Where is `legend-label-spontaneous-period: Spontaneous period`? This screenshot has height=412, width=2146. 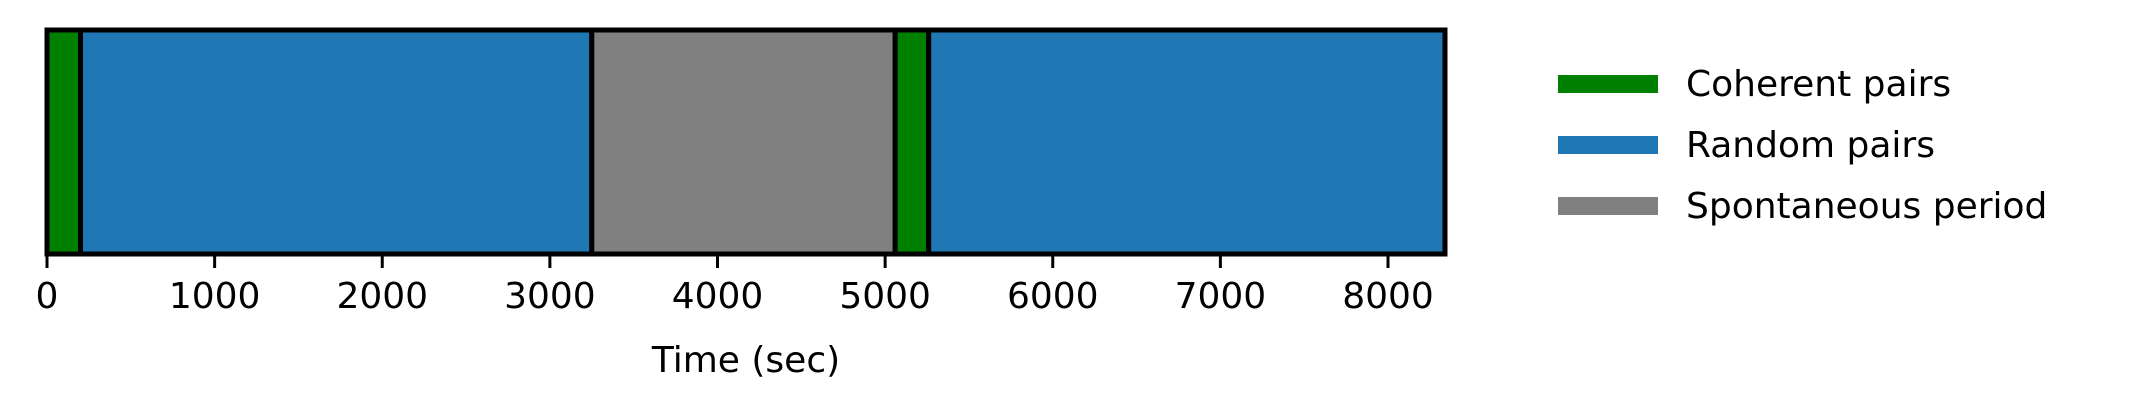 legend-label-spontaneous-period: Spontaneous period is located at coordinates (1866, 206).